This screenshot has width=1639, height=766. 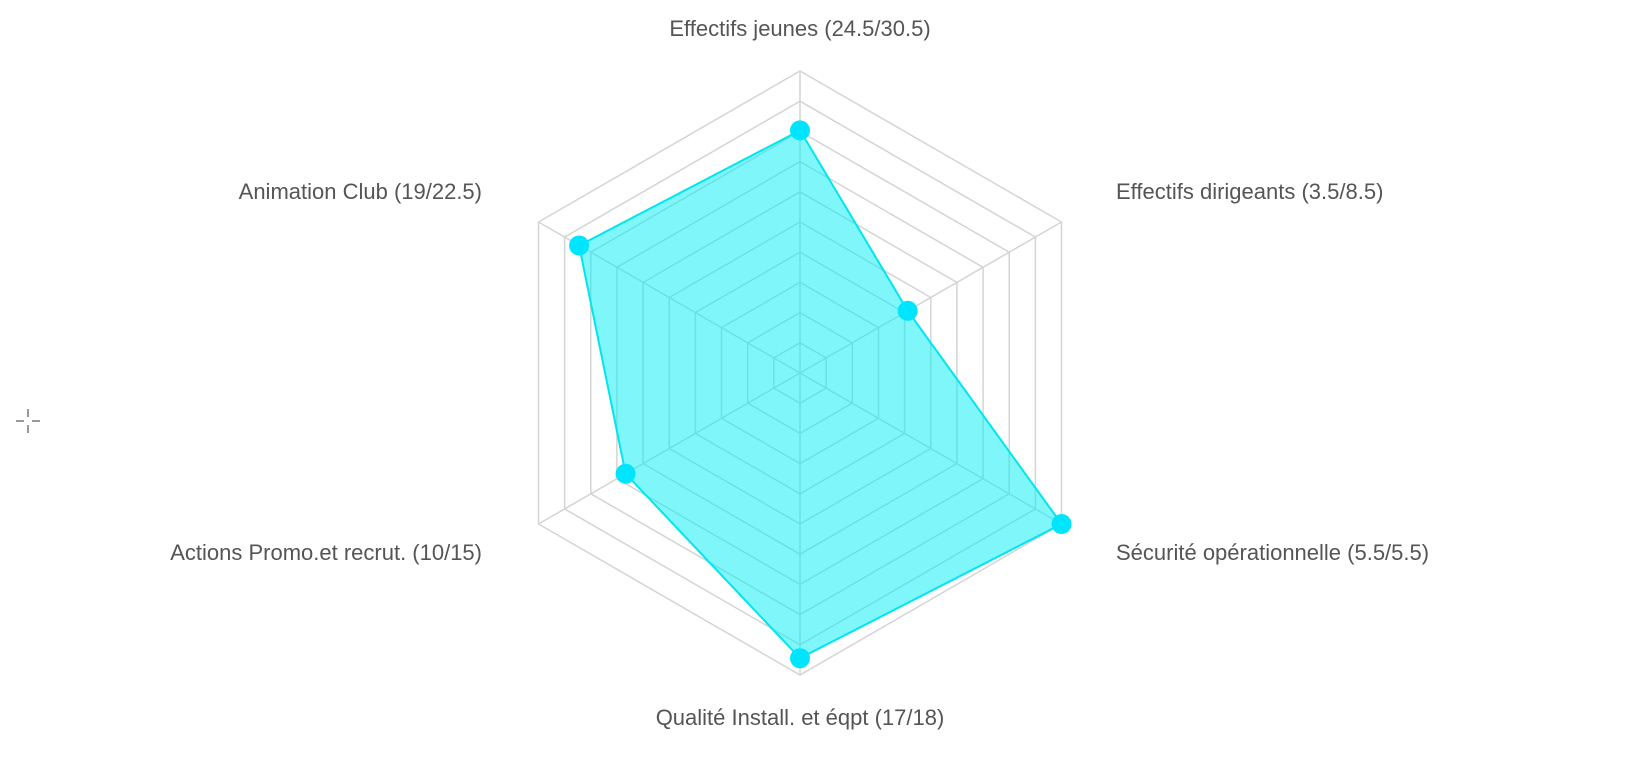 What do you see at coordinates (1272, 552) in the screenshot?
I see `axis-label-securite-operationnelle: Sécurité opérationnelle (5.5/5.5)` at bounding box center [1272, 552].